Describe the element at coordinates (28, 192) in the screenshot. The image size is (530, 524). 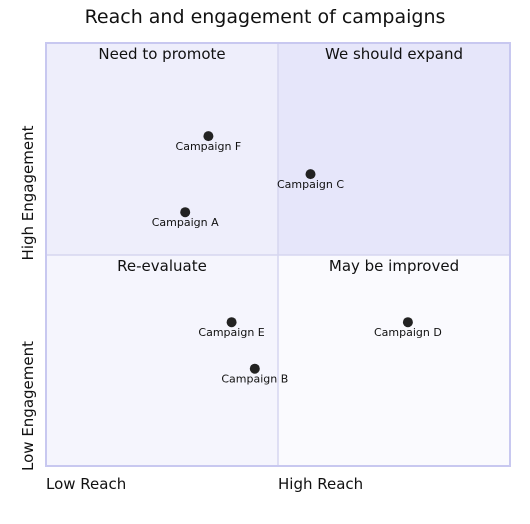
I see `y-axis-high-label: High Engagement` at that location.